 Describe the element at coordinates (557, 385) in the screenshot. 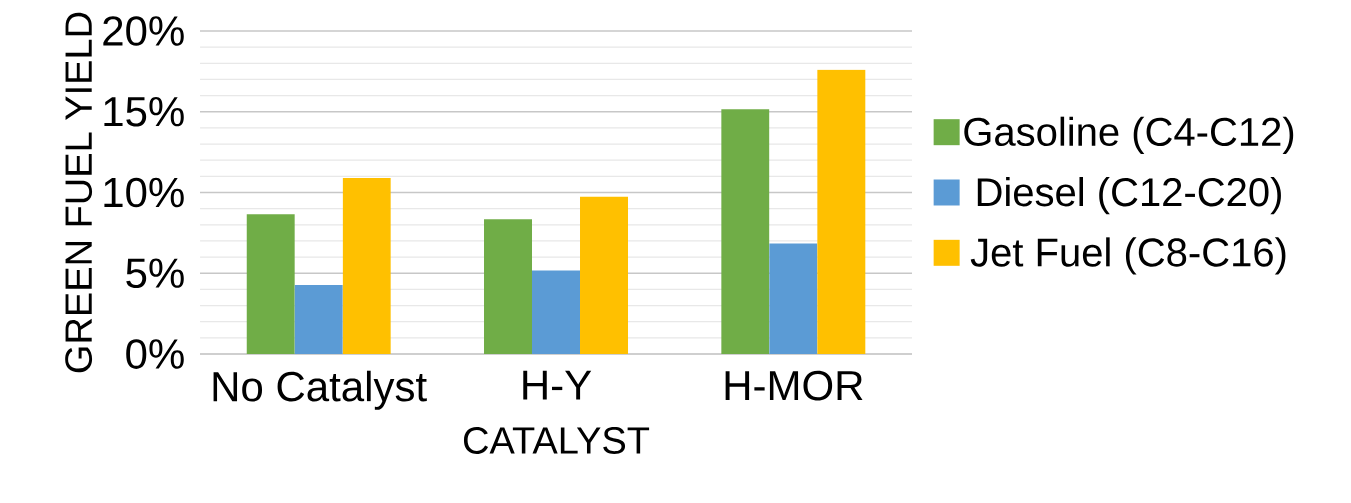

I see `x-tick-label: H-Y` at that location.